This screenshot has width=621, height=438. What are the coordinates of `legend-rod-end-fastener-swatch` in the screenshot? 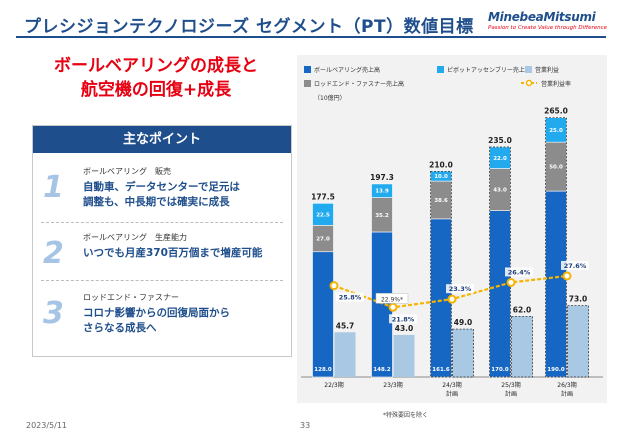 It's located at (307, 83).